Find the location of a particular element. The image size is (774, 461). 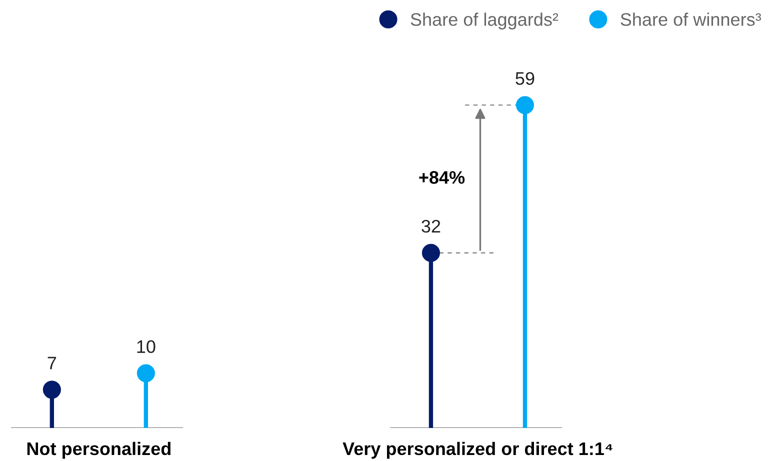

annotation: +84% is located at coordinates (442, 177).